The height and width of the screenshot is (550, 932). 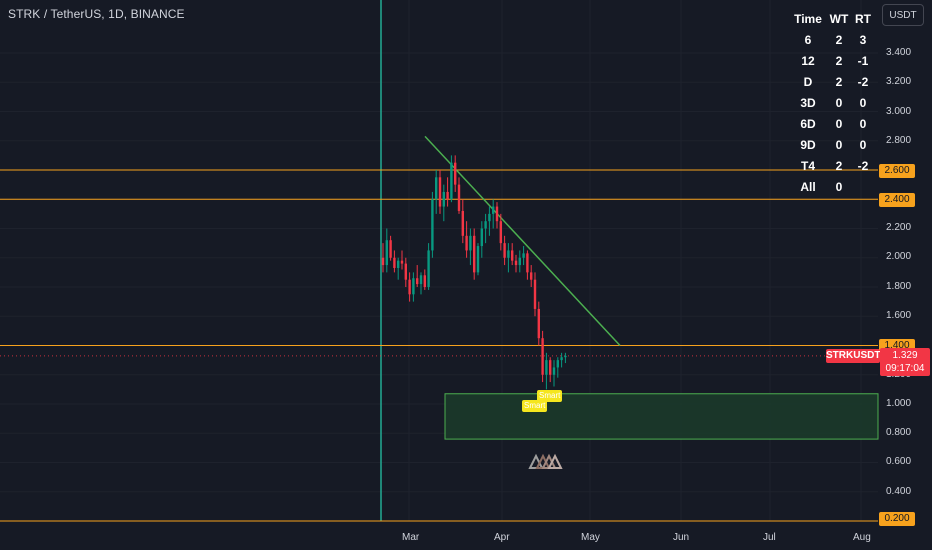 I want to click on symbol-title: STRK / TetherUS, 1D, BINANCE, so click(x=96, y=14).